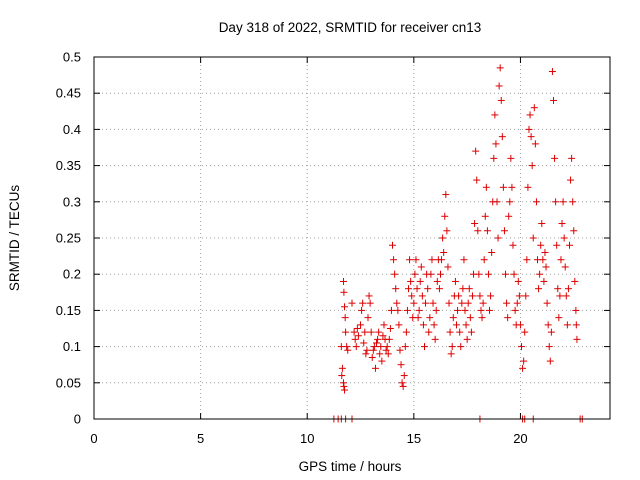 The image size is (640, 480). Describe the element at coordinates (68, 238) in the screenshot. I see `y-tick-label: 0.25` at that location.